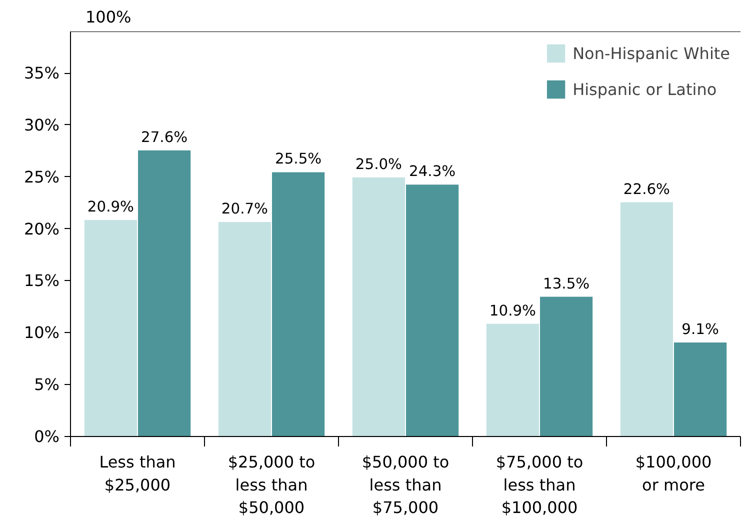 This screenshot has width=755, height=525. What do you see at coordinates (42, 332) in the screenshot?
I see `y-tick-label: 10%` at bounding box center [42, 332].